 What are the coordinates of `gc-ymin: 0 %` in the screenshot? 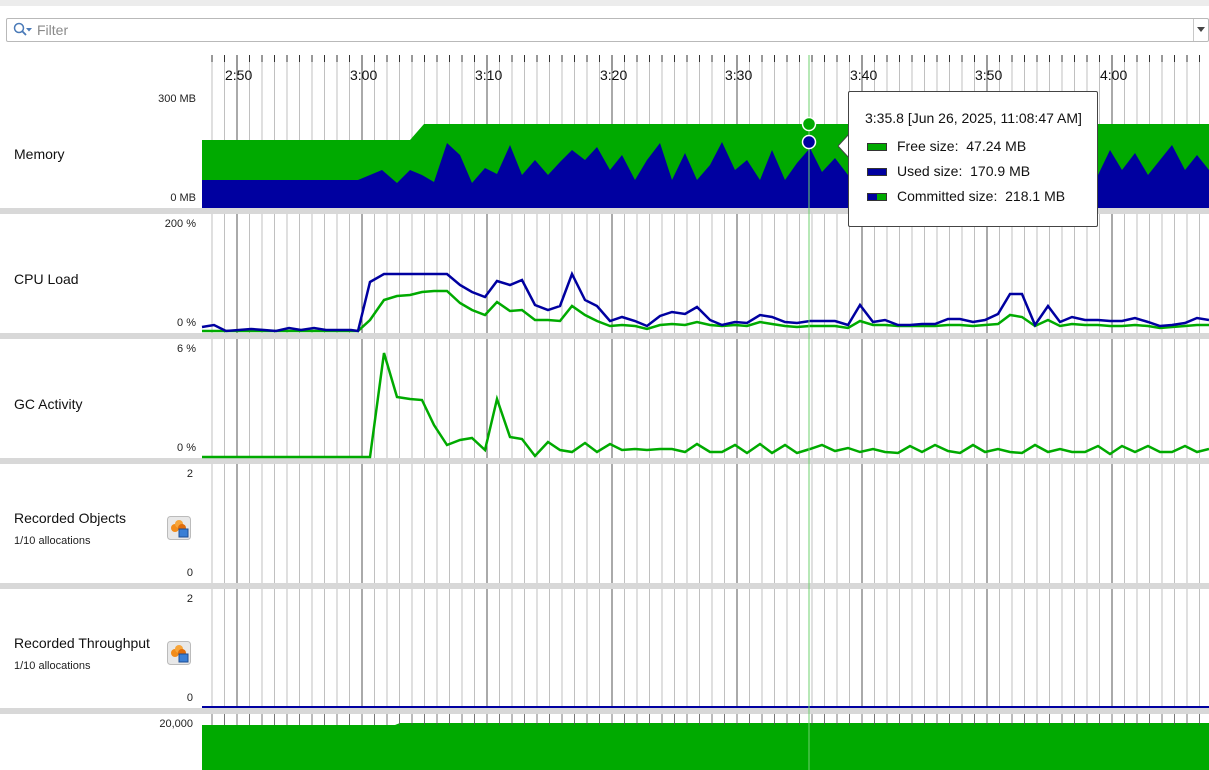 It's located at (186, 448).